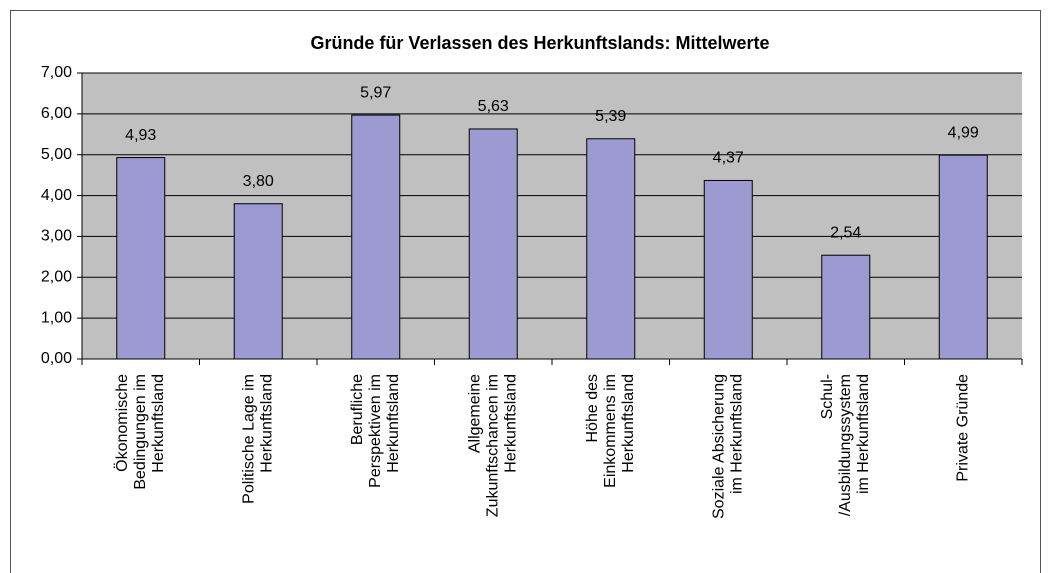 The image size is (1049, 573). What do you see at coordinates (248, 439) in the screenshot?
I see `x-tick-label-line: Politische Lage im` at bounding box center [248, 439].